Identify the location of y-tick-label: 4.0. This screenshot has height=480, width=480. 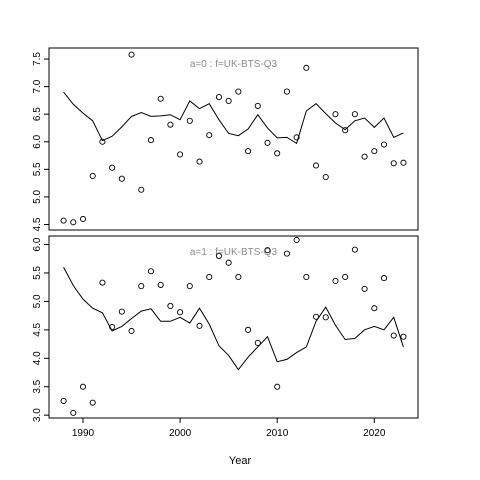
(37, 358).